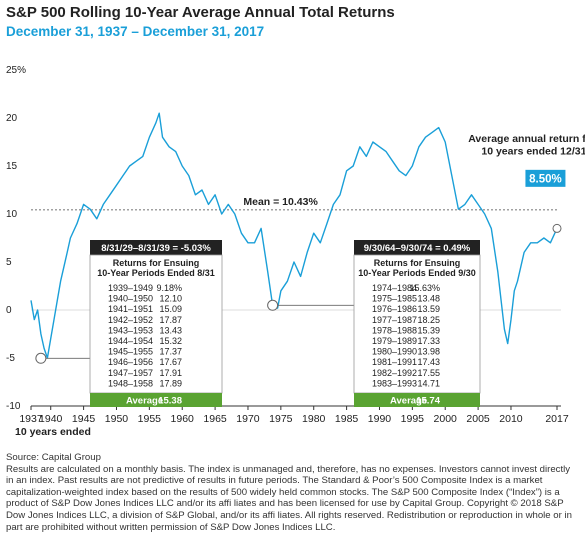 This screenshot has width=585, height=536. Describe the element at coordinates (170, 320) in the screenshot. I see `table-left-row-value: 17.87` at that location.